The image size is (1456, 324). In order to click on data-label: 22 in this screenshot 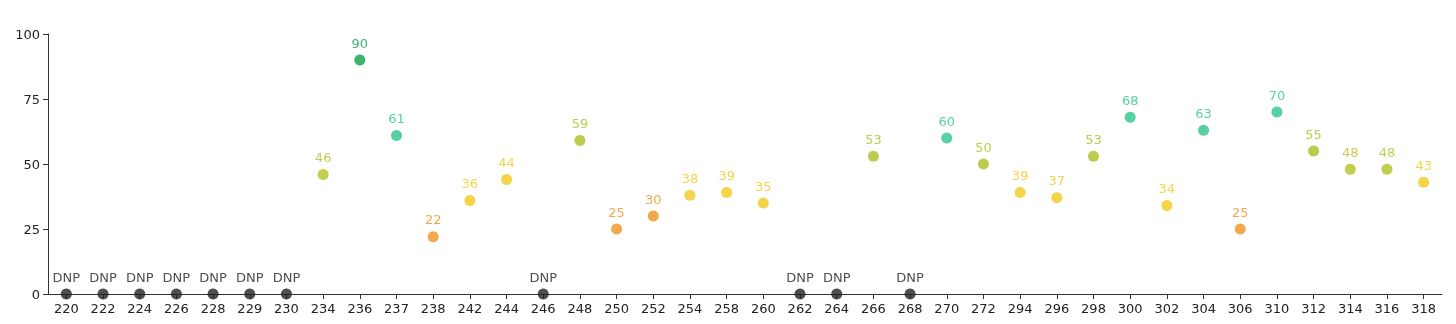, I will do `click(433, 220)`.